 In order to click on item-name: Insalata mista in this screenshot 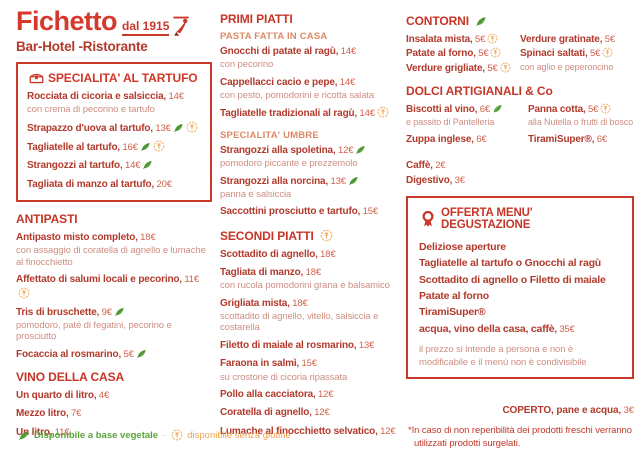, I will do `click(438, 39)`.